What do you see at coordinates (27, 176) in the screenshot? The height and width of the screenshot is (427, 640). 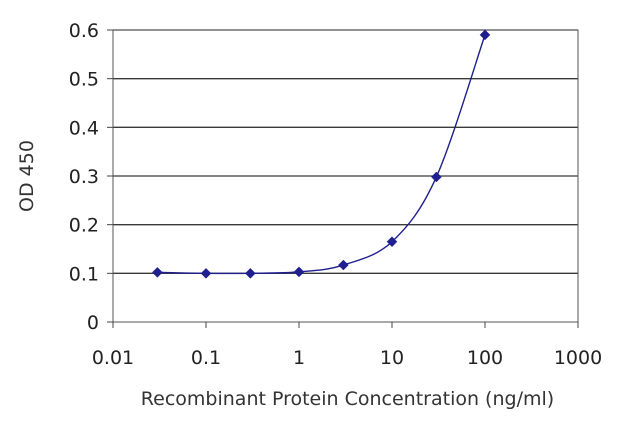 I see `y-axis-title: OD 450` at bounding box center [27, 176].